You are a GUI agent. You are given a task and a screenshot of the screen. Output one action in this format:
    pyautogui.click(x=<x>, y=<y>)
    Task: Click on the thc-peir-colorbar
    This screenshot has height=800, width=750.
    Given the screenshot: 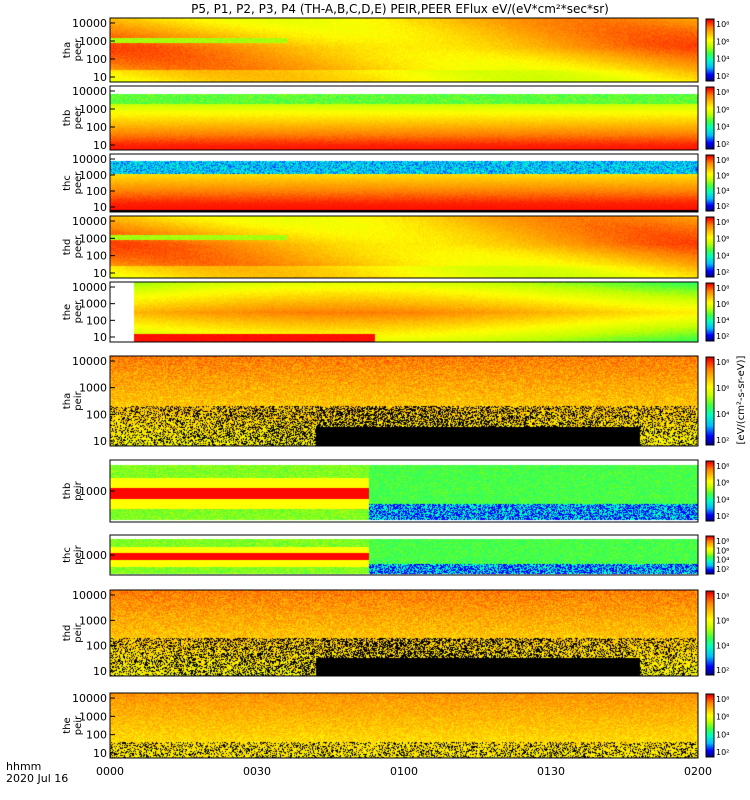 What is the action you would take?
    pyautogui.click(x=710, y=555)
    